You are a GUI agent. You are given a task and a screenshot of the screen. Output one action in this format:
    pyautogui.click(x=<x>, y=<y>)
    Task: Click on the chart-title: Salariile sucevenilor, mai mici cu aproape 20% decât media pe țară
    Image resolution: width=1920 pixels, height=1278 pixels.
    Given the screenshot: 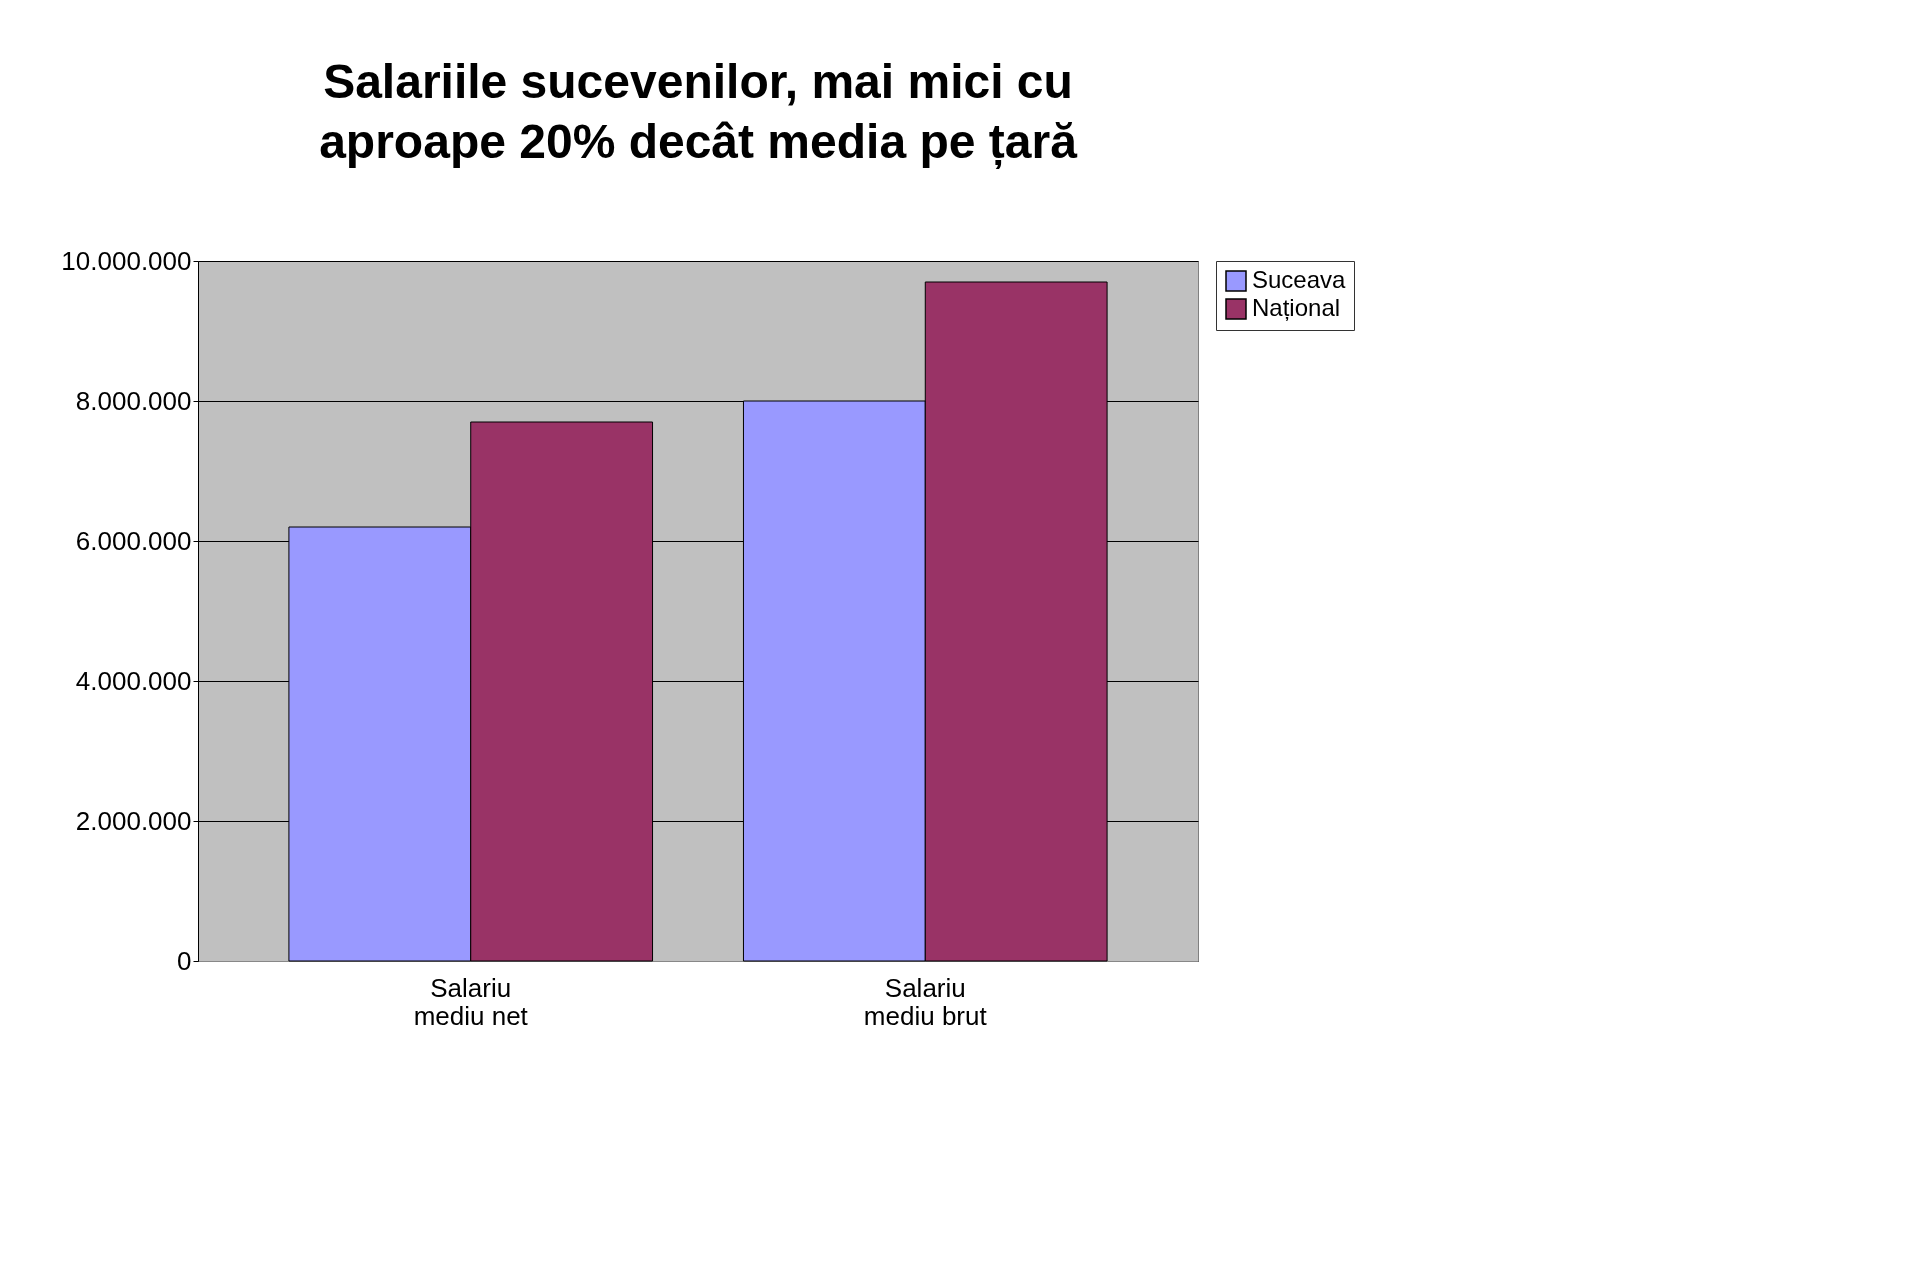 What is the action you would take?
    pyautogui.click(x=698, y=112)
    